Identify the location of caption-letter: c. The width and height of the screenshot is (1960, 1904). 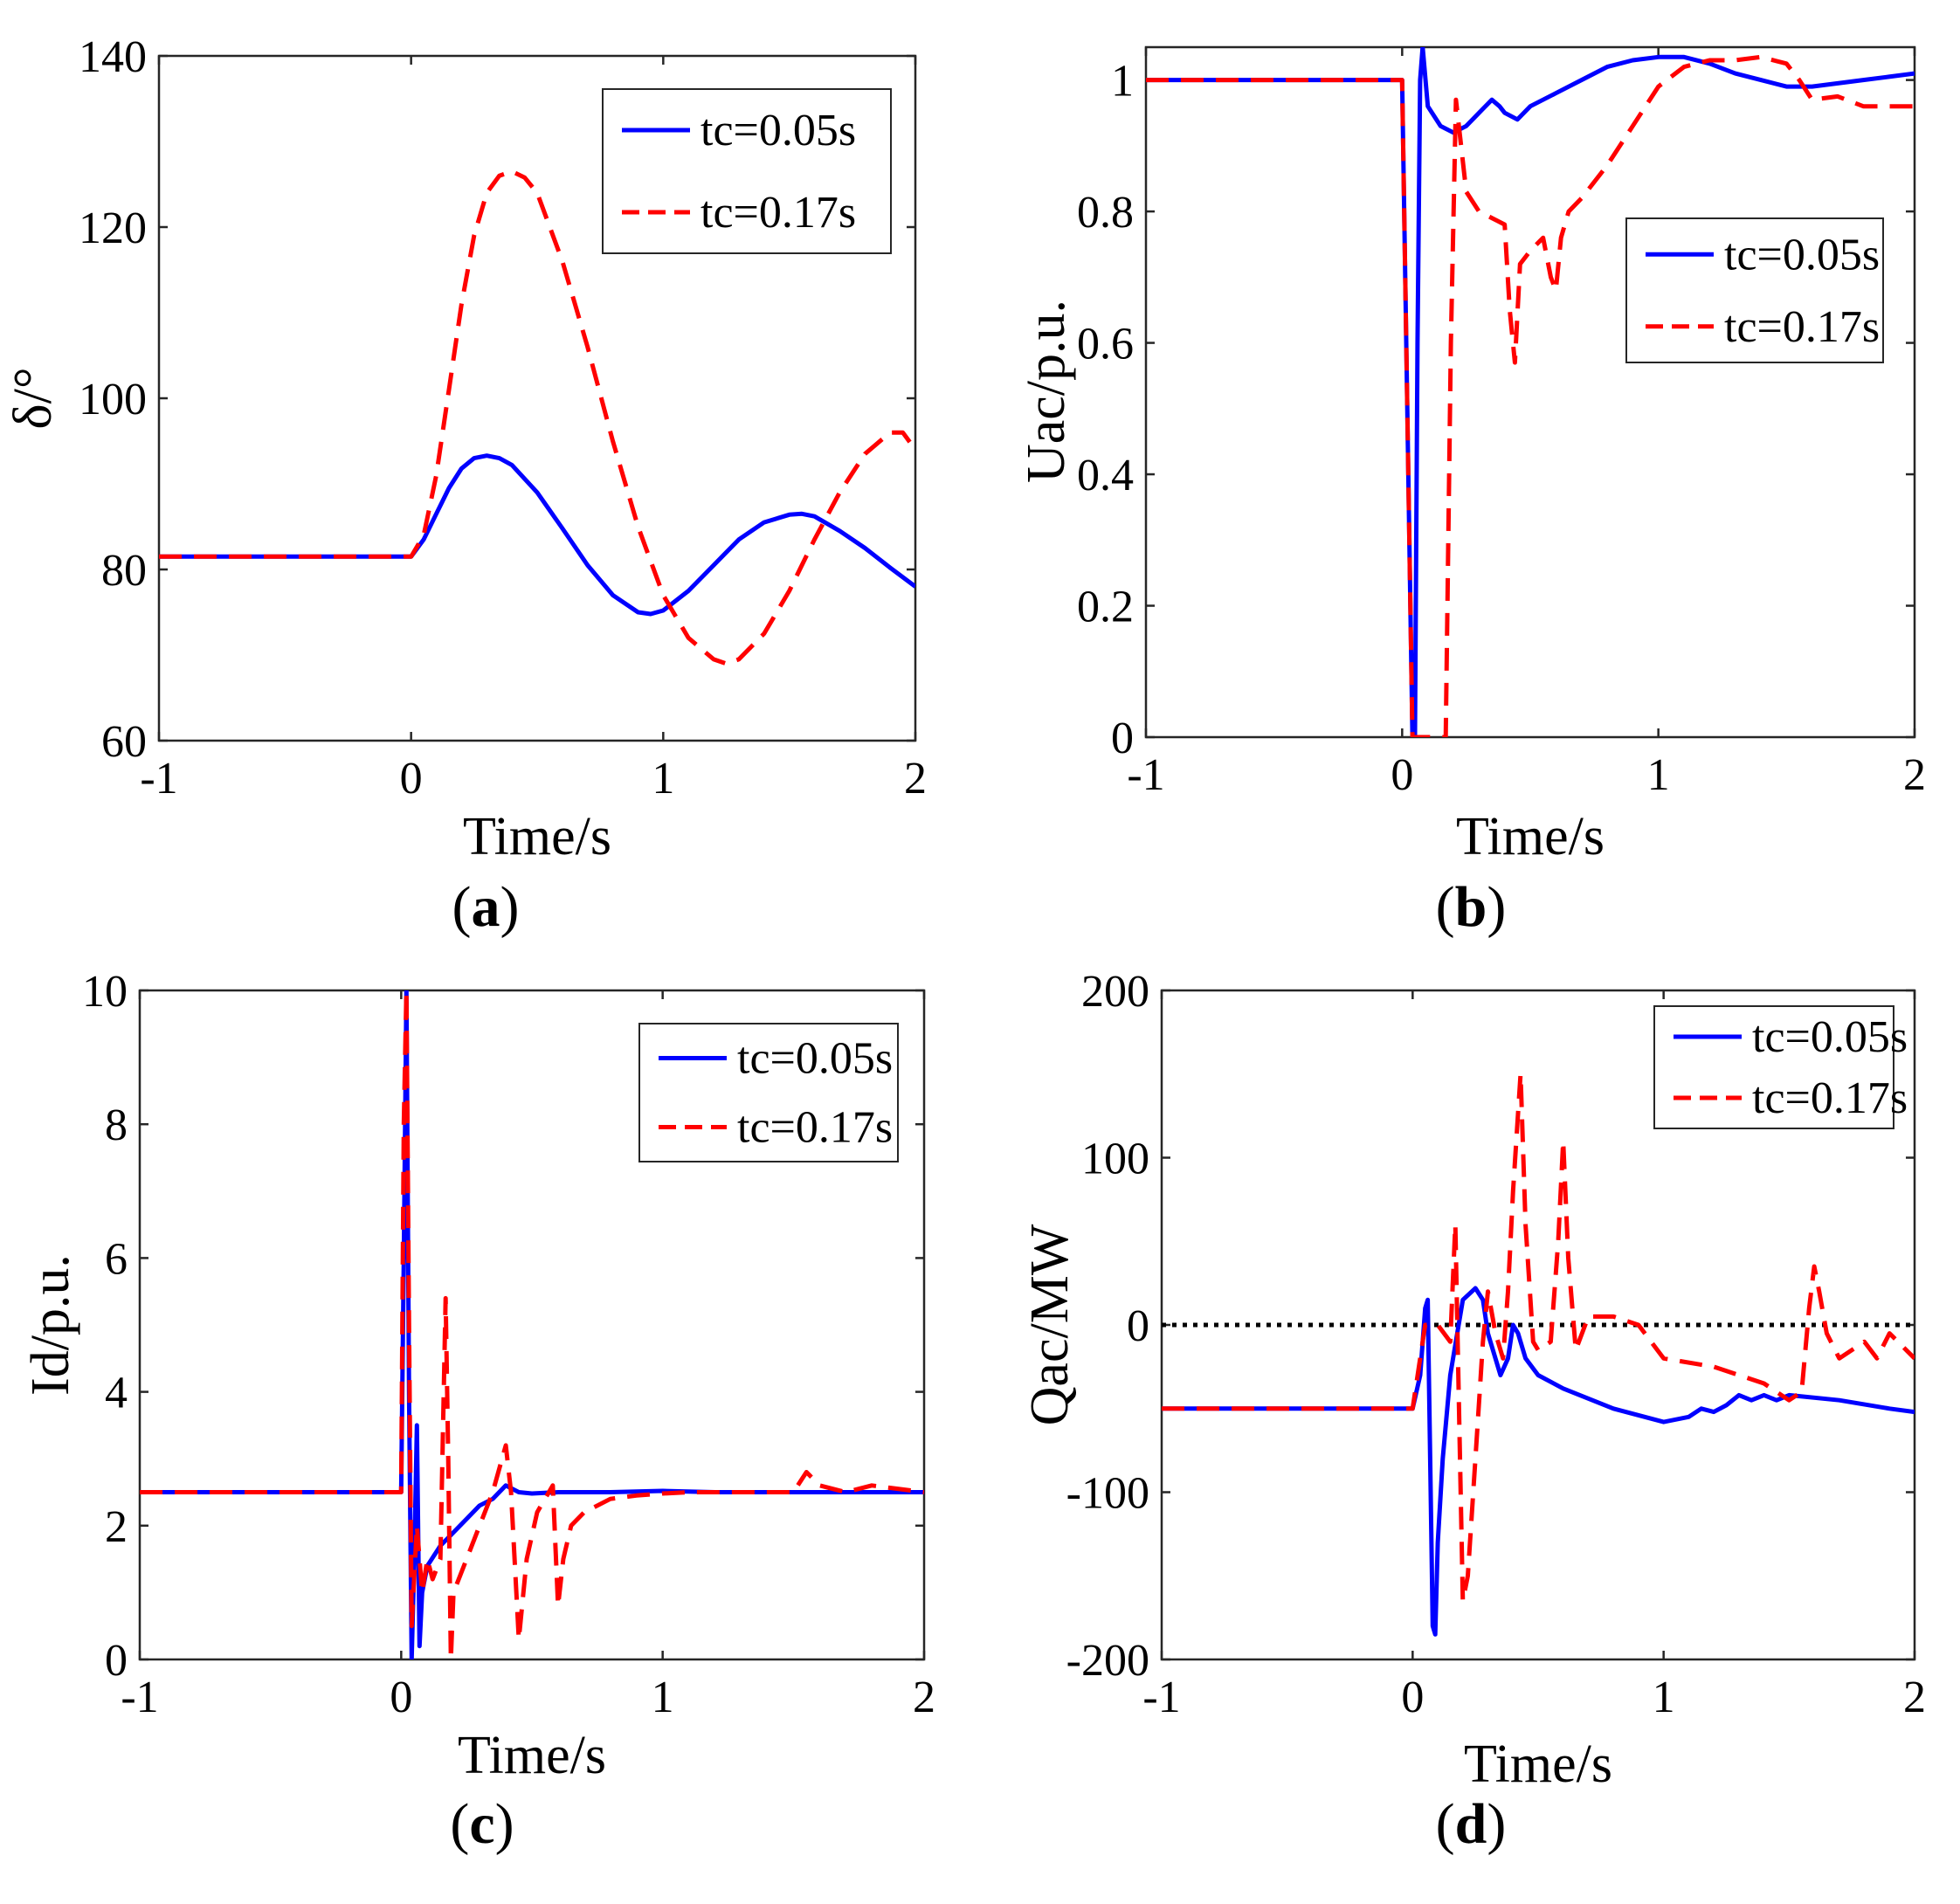
(481, 1824).